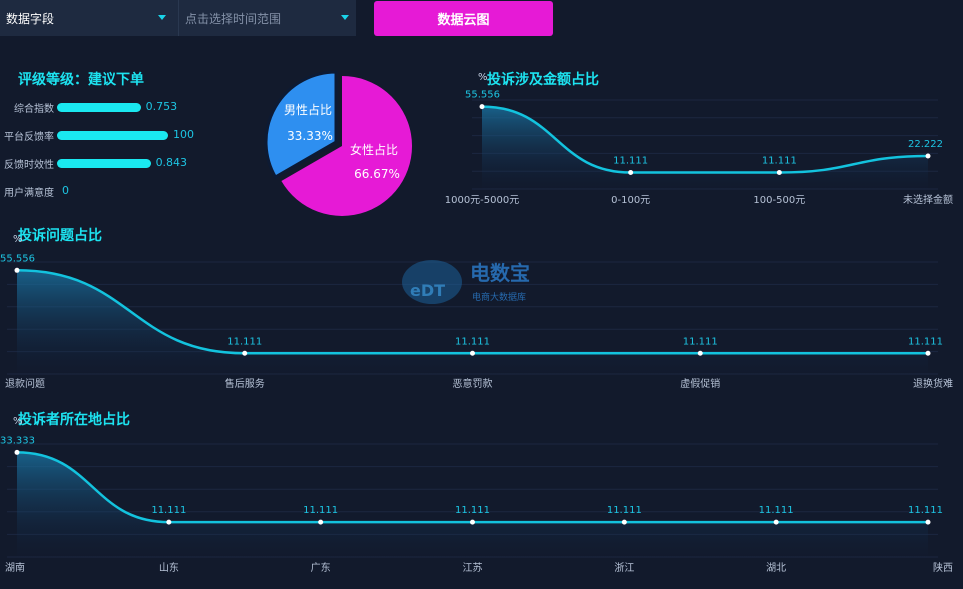 This screenshot has height=589, width=963. Describe the element at coordinates (183, 134) in the screenshot. I see `rating-value: 100` at that location.